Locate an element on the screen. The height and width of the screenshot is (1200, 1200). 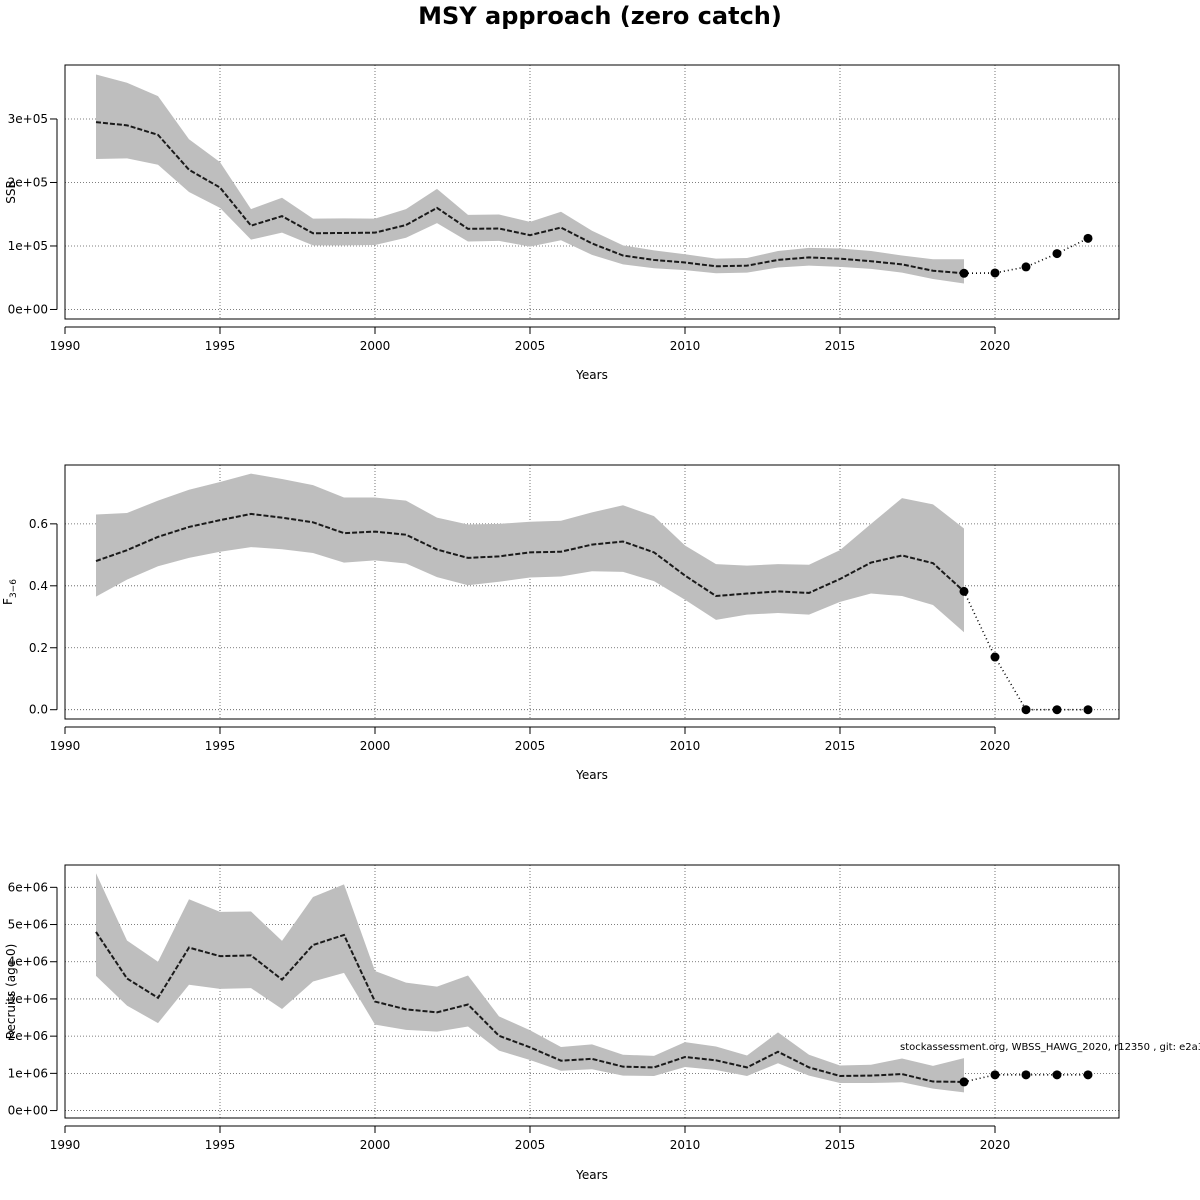
y-tick-label: 1e+05 is located at coordinates (28, 246).